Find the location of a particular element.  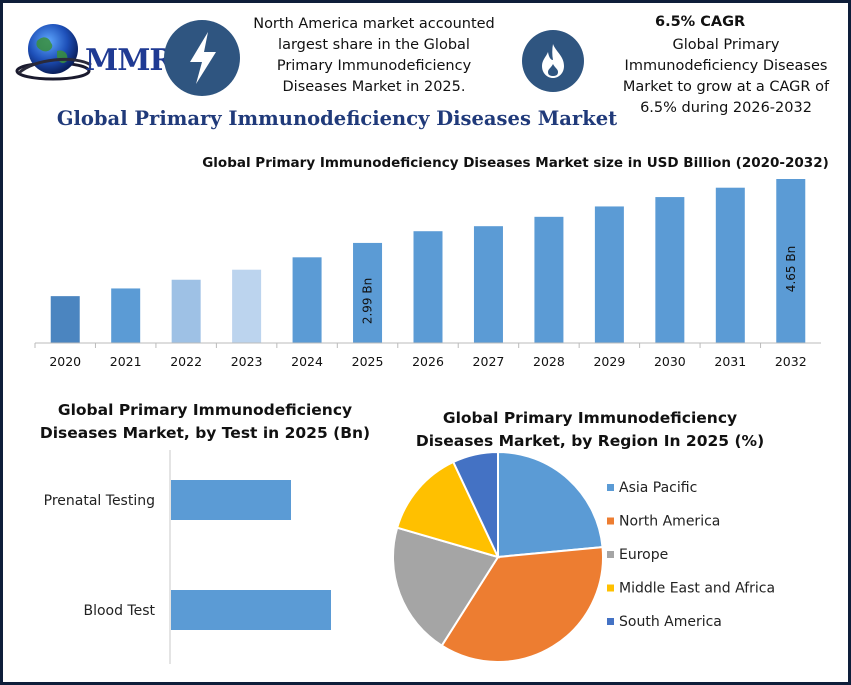

cagr-line: Immunodeficiency Diseases is located at coordinates (726, 66).